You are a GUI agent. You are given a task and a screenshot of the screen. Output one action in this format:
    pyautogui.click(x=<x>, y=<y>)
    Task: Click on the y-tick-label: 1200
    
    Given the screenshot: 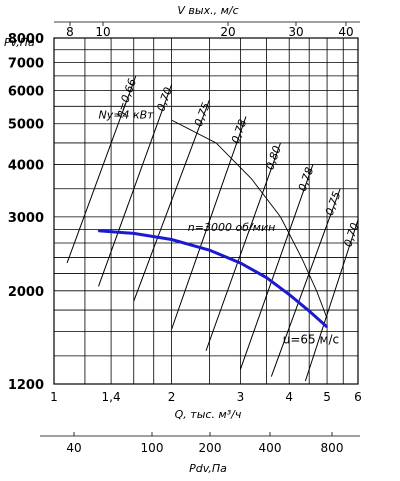 What is the action you would take?
    pyautogui.click(x=26, y=385)
    